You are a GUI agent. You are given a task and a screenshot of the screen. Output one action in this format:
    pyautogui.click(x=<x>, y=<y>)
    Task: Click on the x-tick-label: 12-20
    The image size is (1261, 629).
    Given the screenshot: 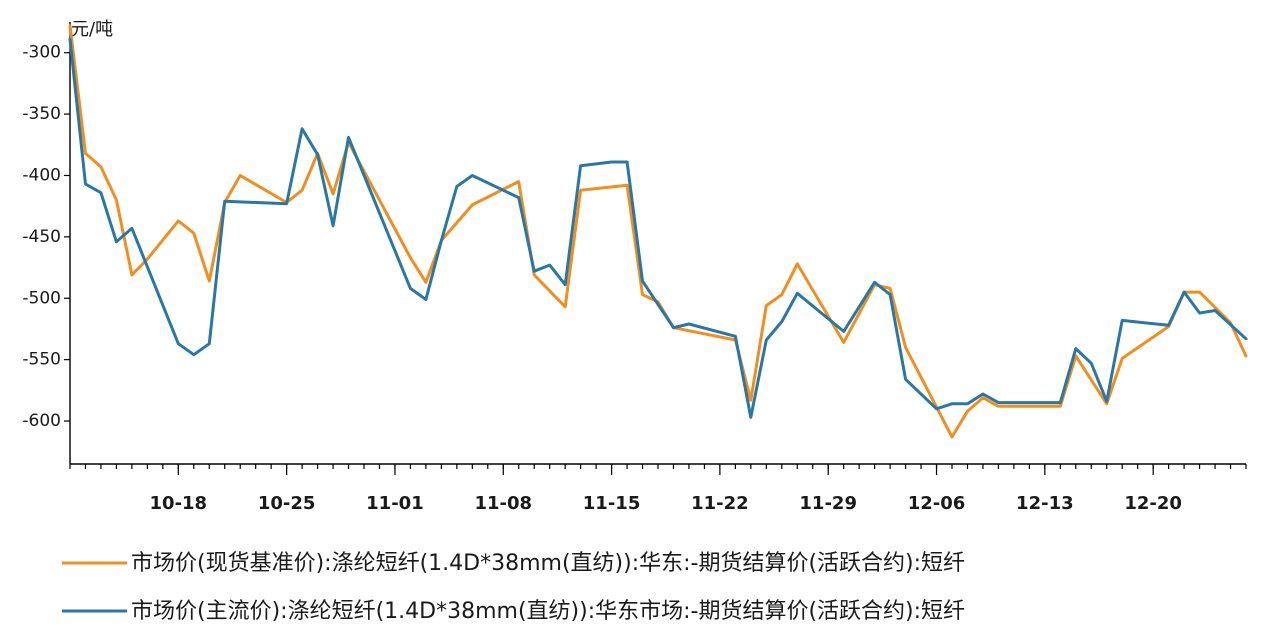 What is the action you would take?
    pyautogui.click(x=1153, y=503)
    